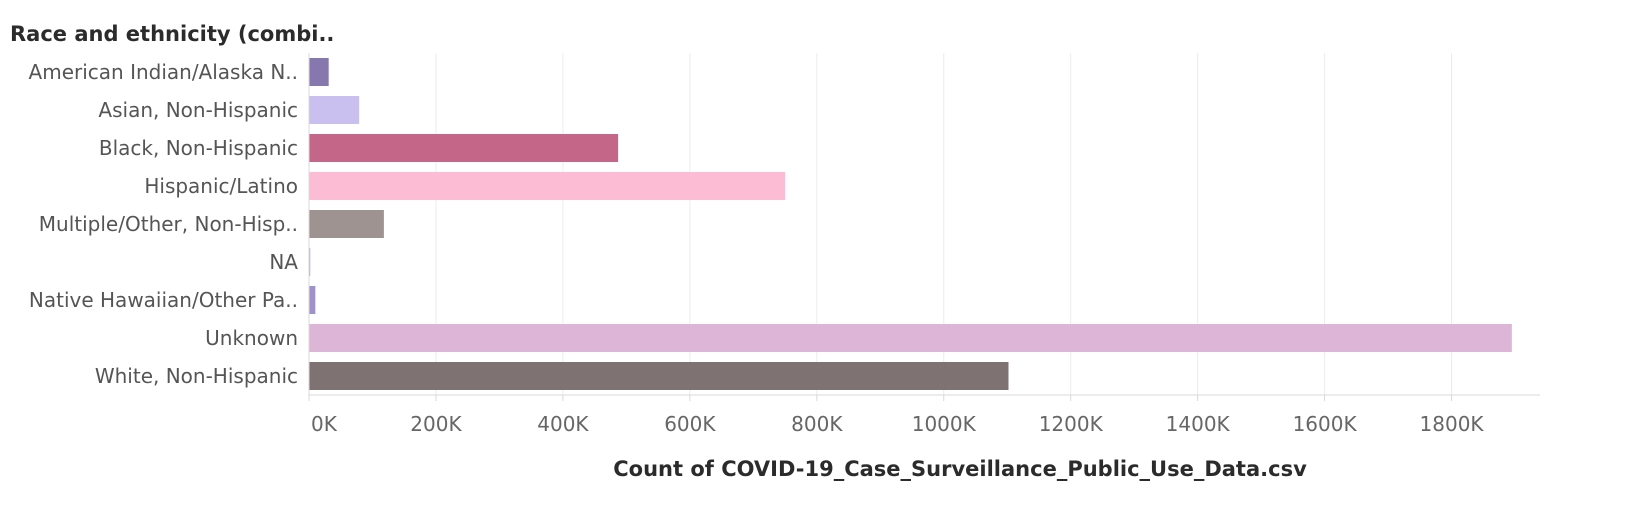 This screenshot has height=524, width=1650. Describe the element at coordinates (1198, 424) in the screenshot. I see `x-tick-label: 1400K` at that location.